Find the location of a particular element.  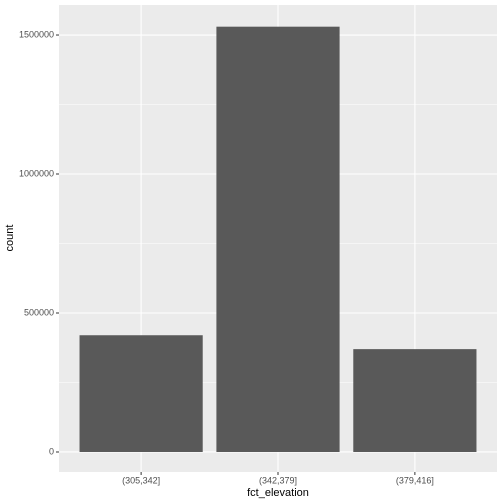

y-tick-label: 1500000 is located at coordinates (36, 34).